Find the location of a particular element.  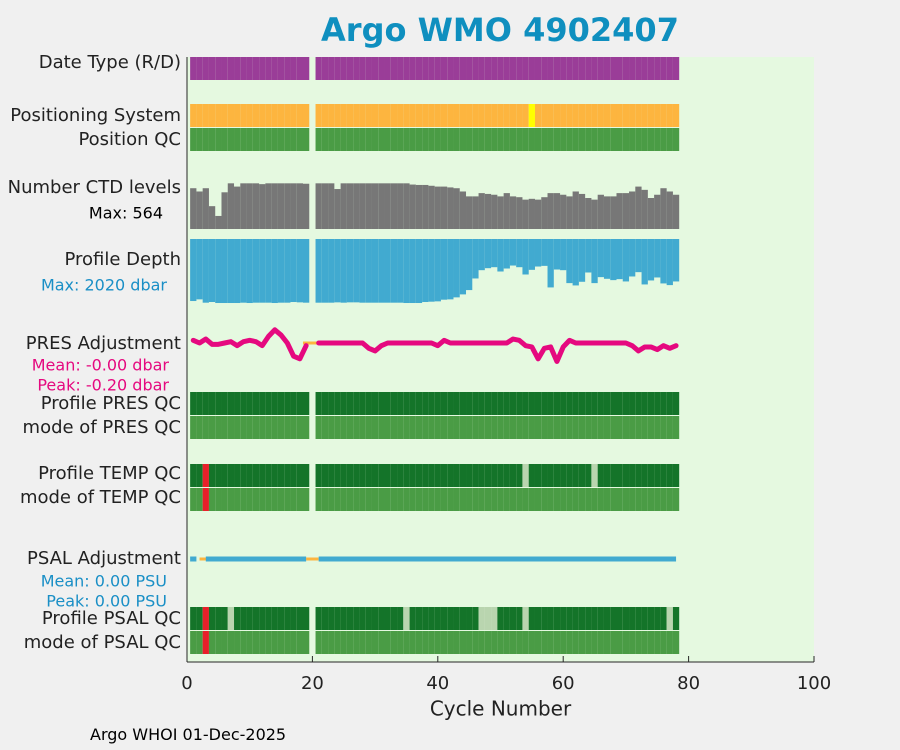

row-label: Profile Depth is located at coordinates (122, 259).